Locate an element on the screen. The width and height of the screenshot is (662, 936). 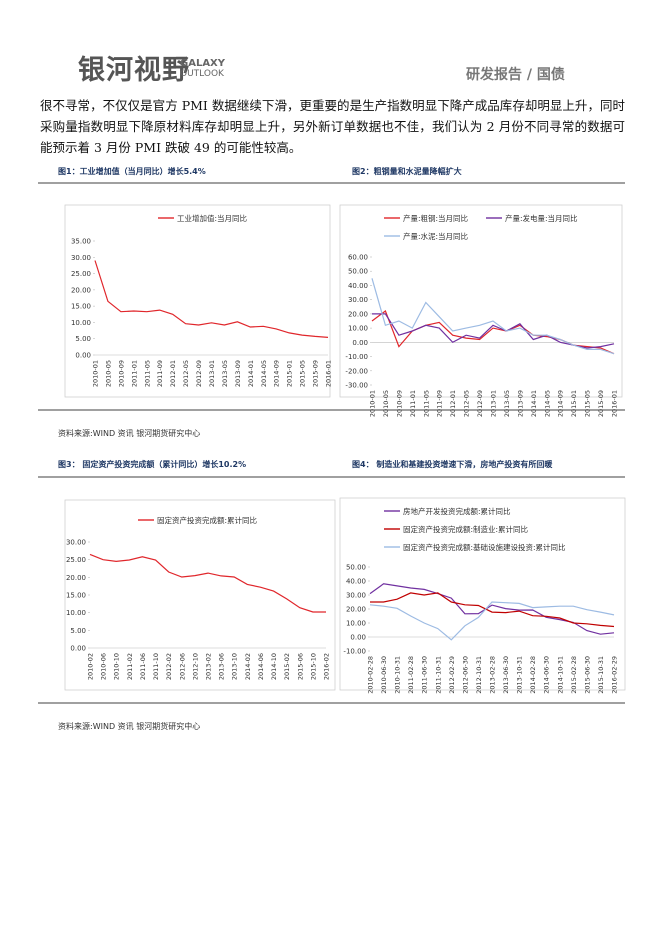
x-tick-label: 2013-10-31 is located at coordinates (520, 675).